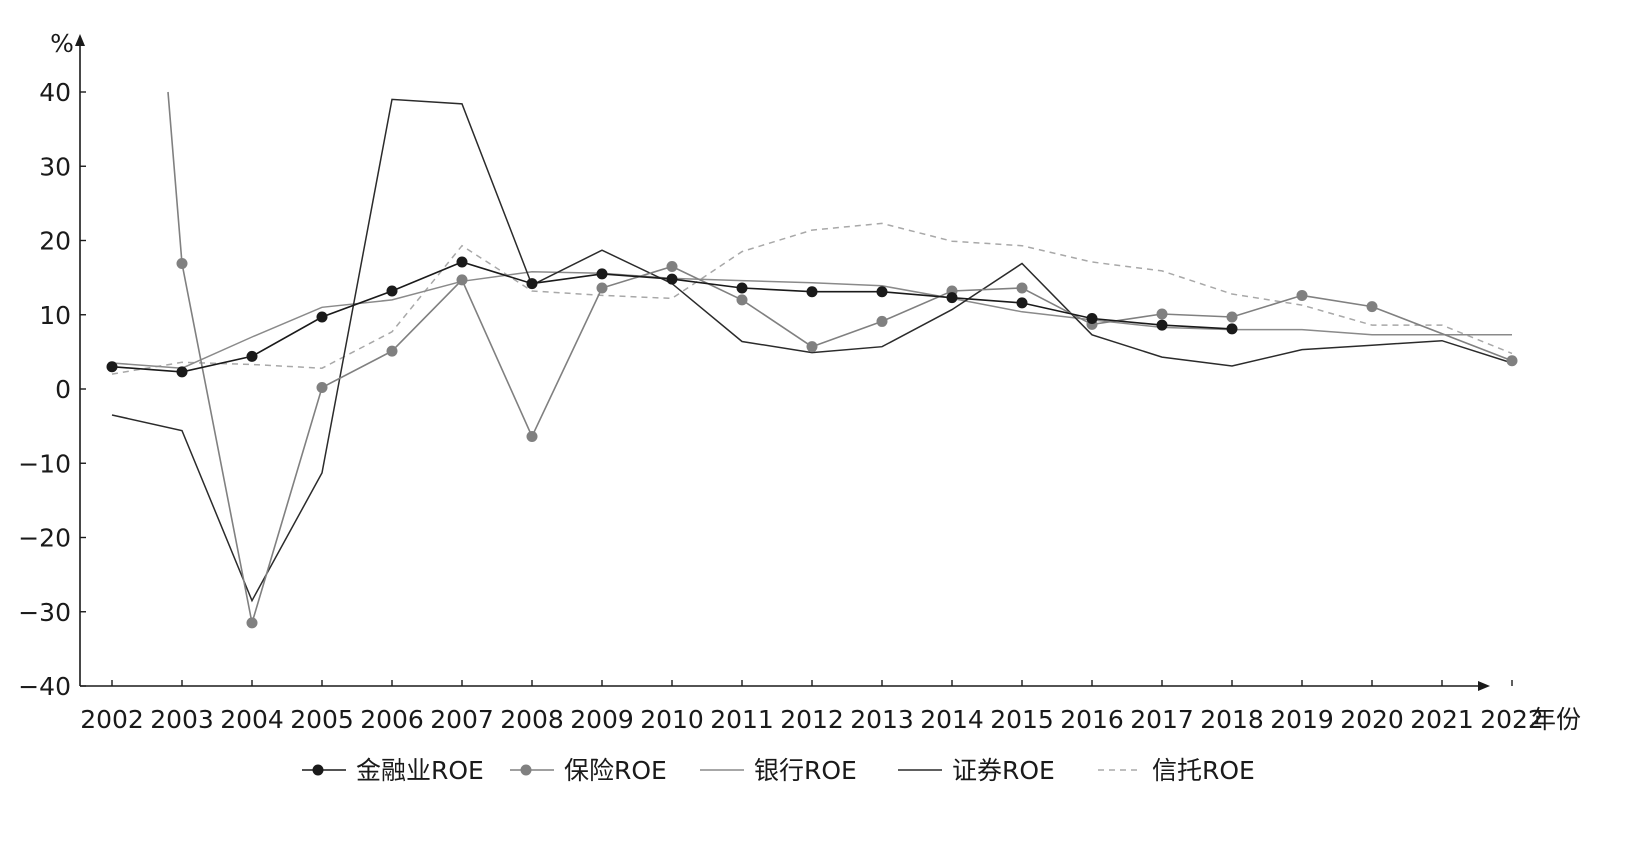 This screenshot has height=849, width=1626. What do you see at coordinates (1442, 719) in the screenshot?
I see `x-tick-label: 2021` at bounding box center [1442, 719].